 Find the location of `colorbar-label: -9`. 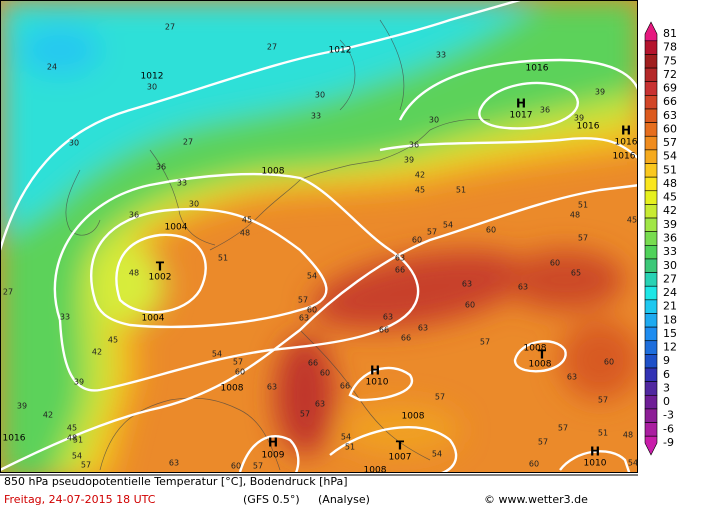

colorbar-label: -9 is located at coordinates (668, 442).